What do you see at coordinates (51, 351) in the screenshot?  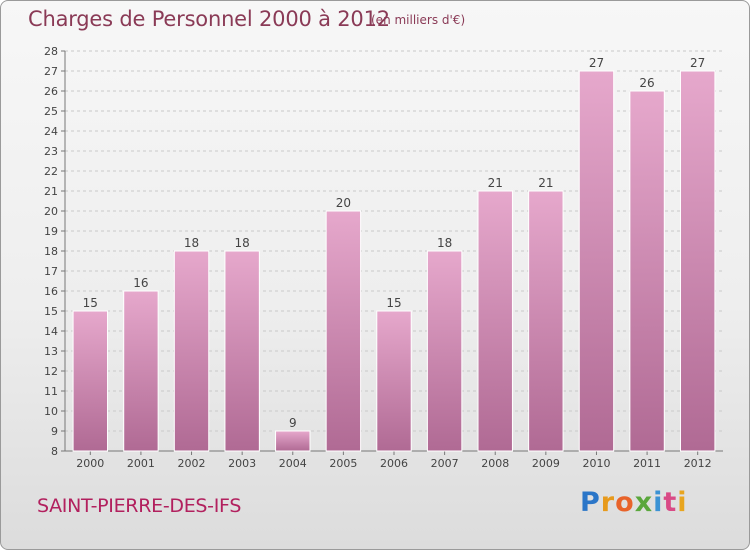 I see `y-tick-label: 13` at bounding box center [51, 351].